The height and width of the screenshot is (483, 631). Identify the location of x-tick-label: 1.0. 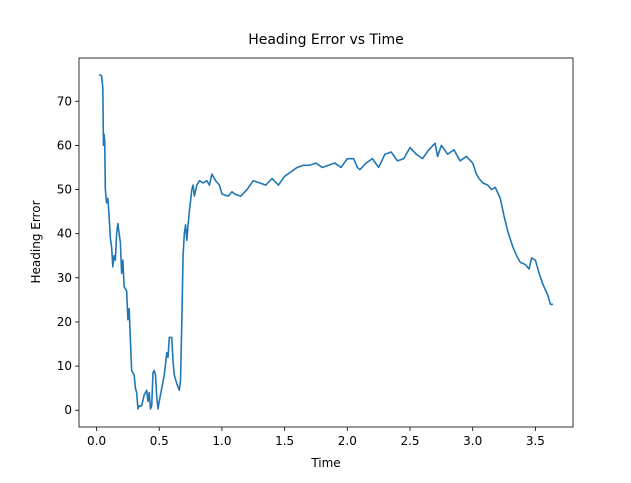
(221, 441).